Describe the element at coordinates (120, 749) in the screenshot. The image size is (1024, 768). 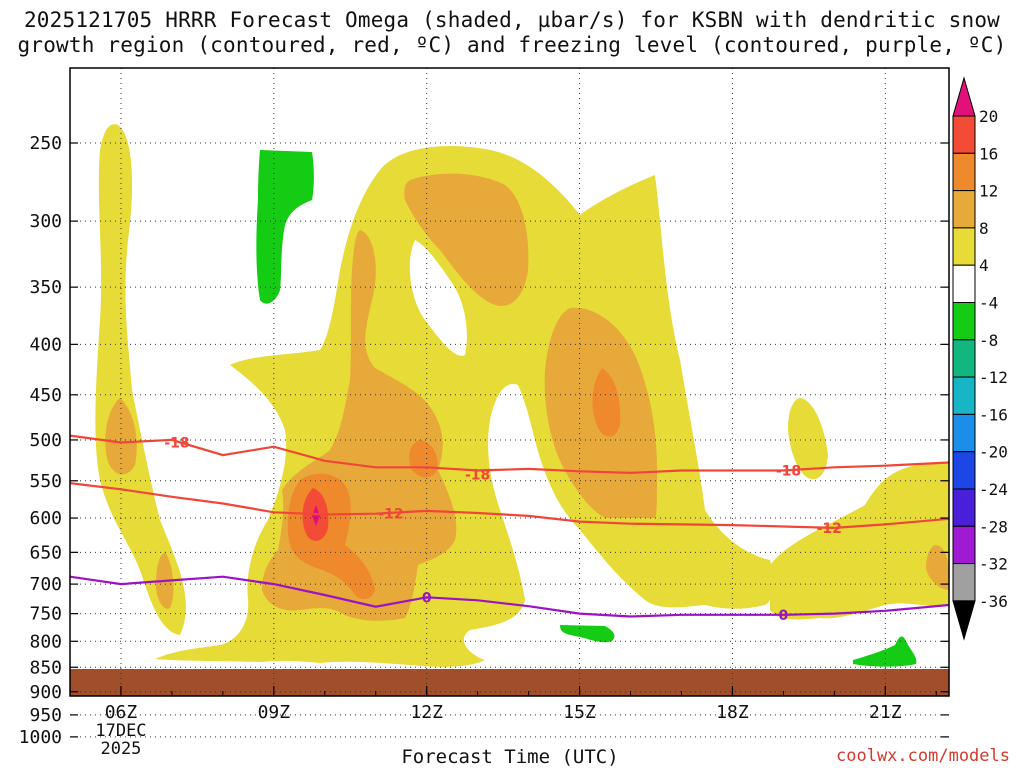
I see `x-tick-sublabel-1: 2025` at that location.